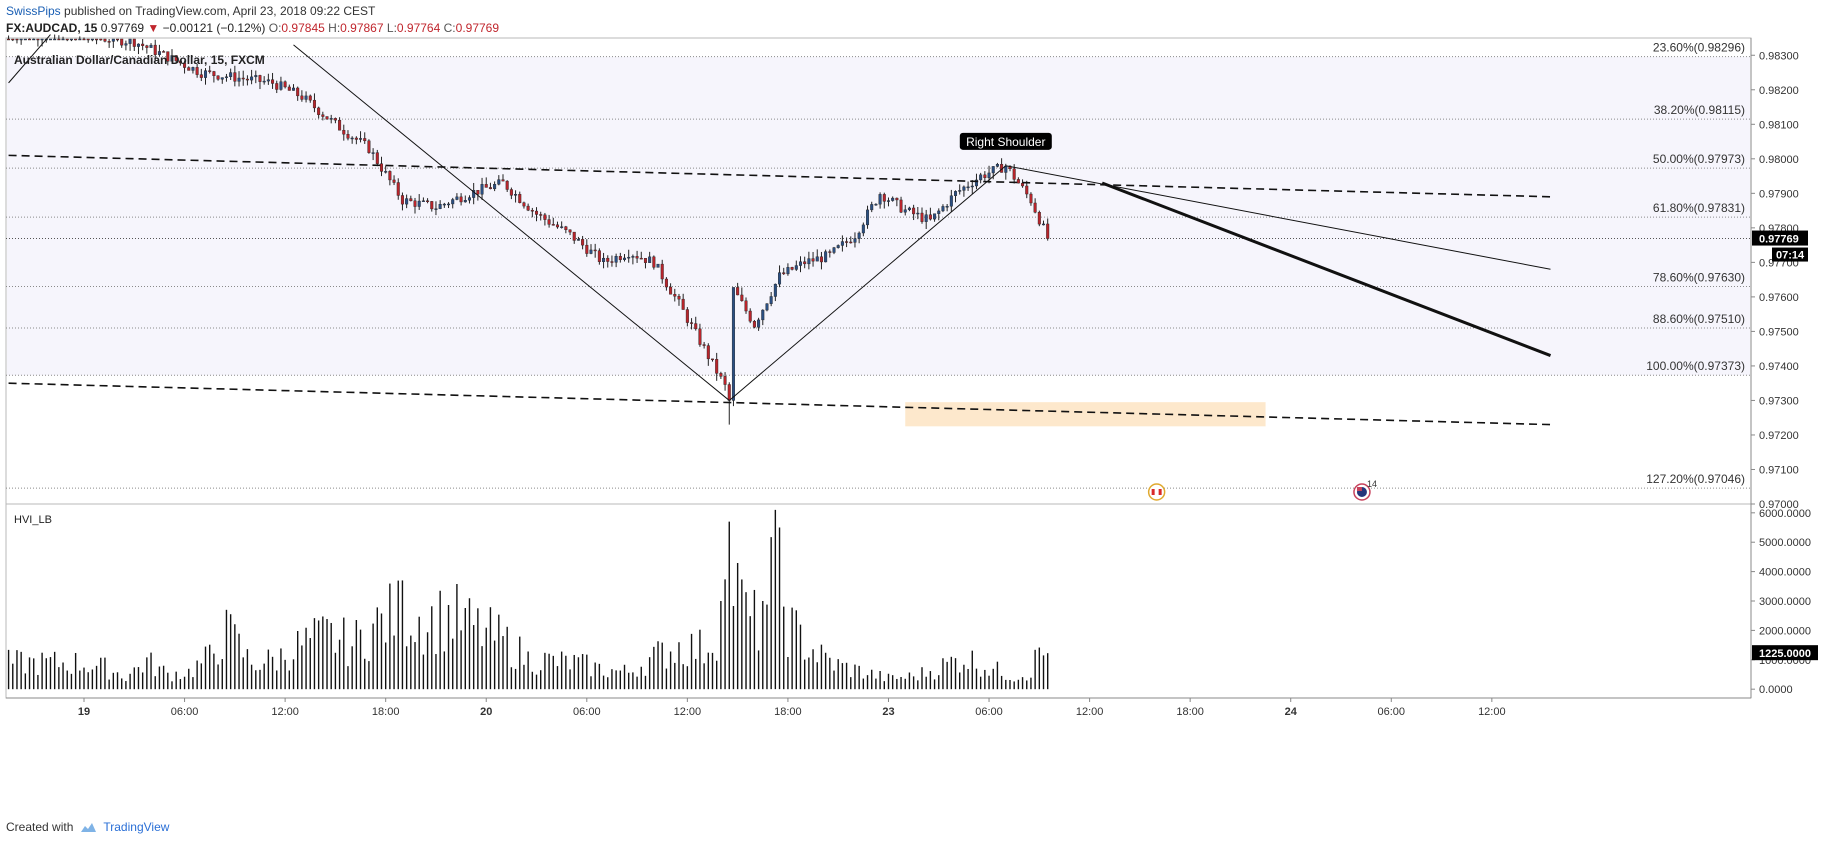 Image resolution: width=1824 pixels, height=844 pixels. What do you see at coordinates (1699, 208) in the screenshot?
I see `fib-level-label: 61.80%(0.97831)` at bounding box center [1699, 208].